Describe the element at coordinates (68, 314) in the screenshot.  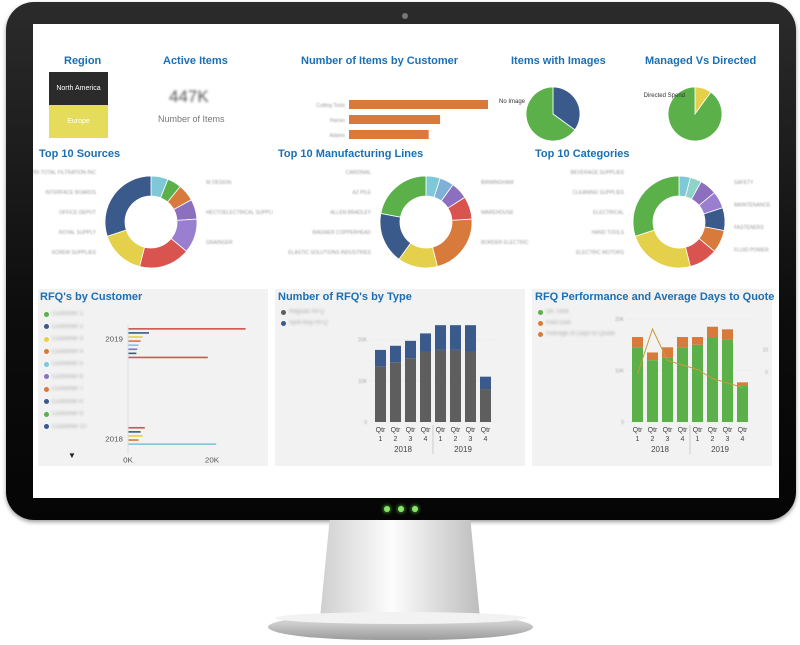
I see `rbc-legend-label: Customer 1` at that location.